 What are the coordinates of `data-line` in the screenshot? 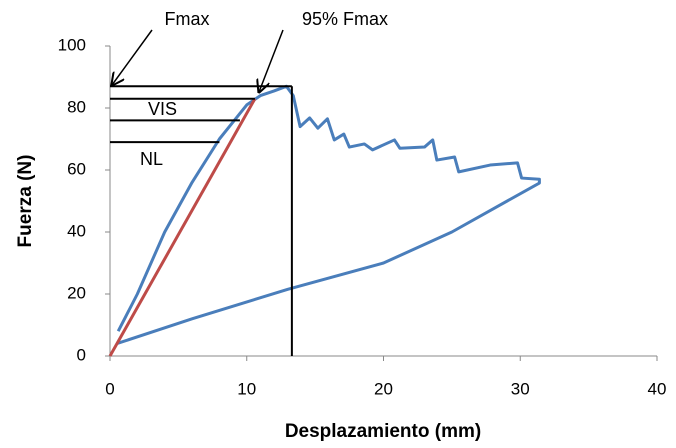 It's located at (182, 227).